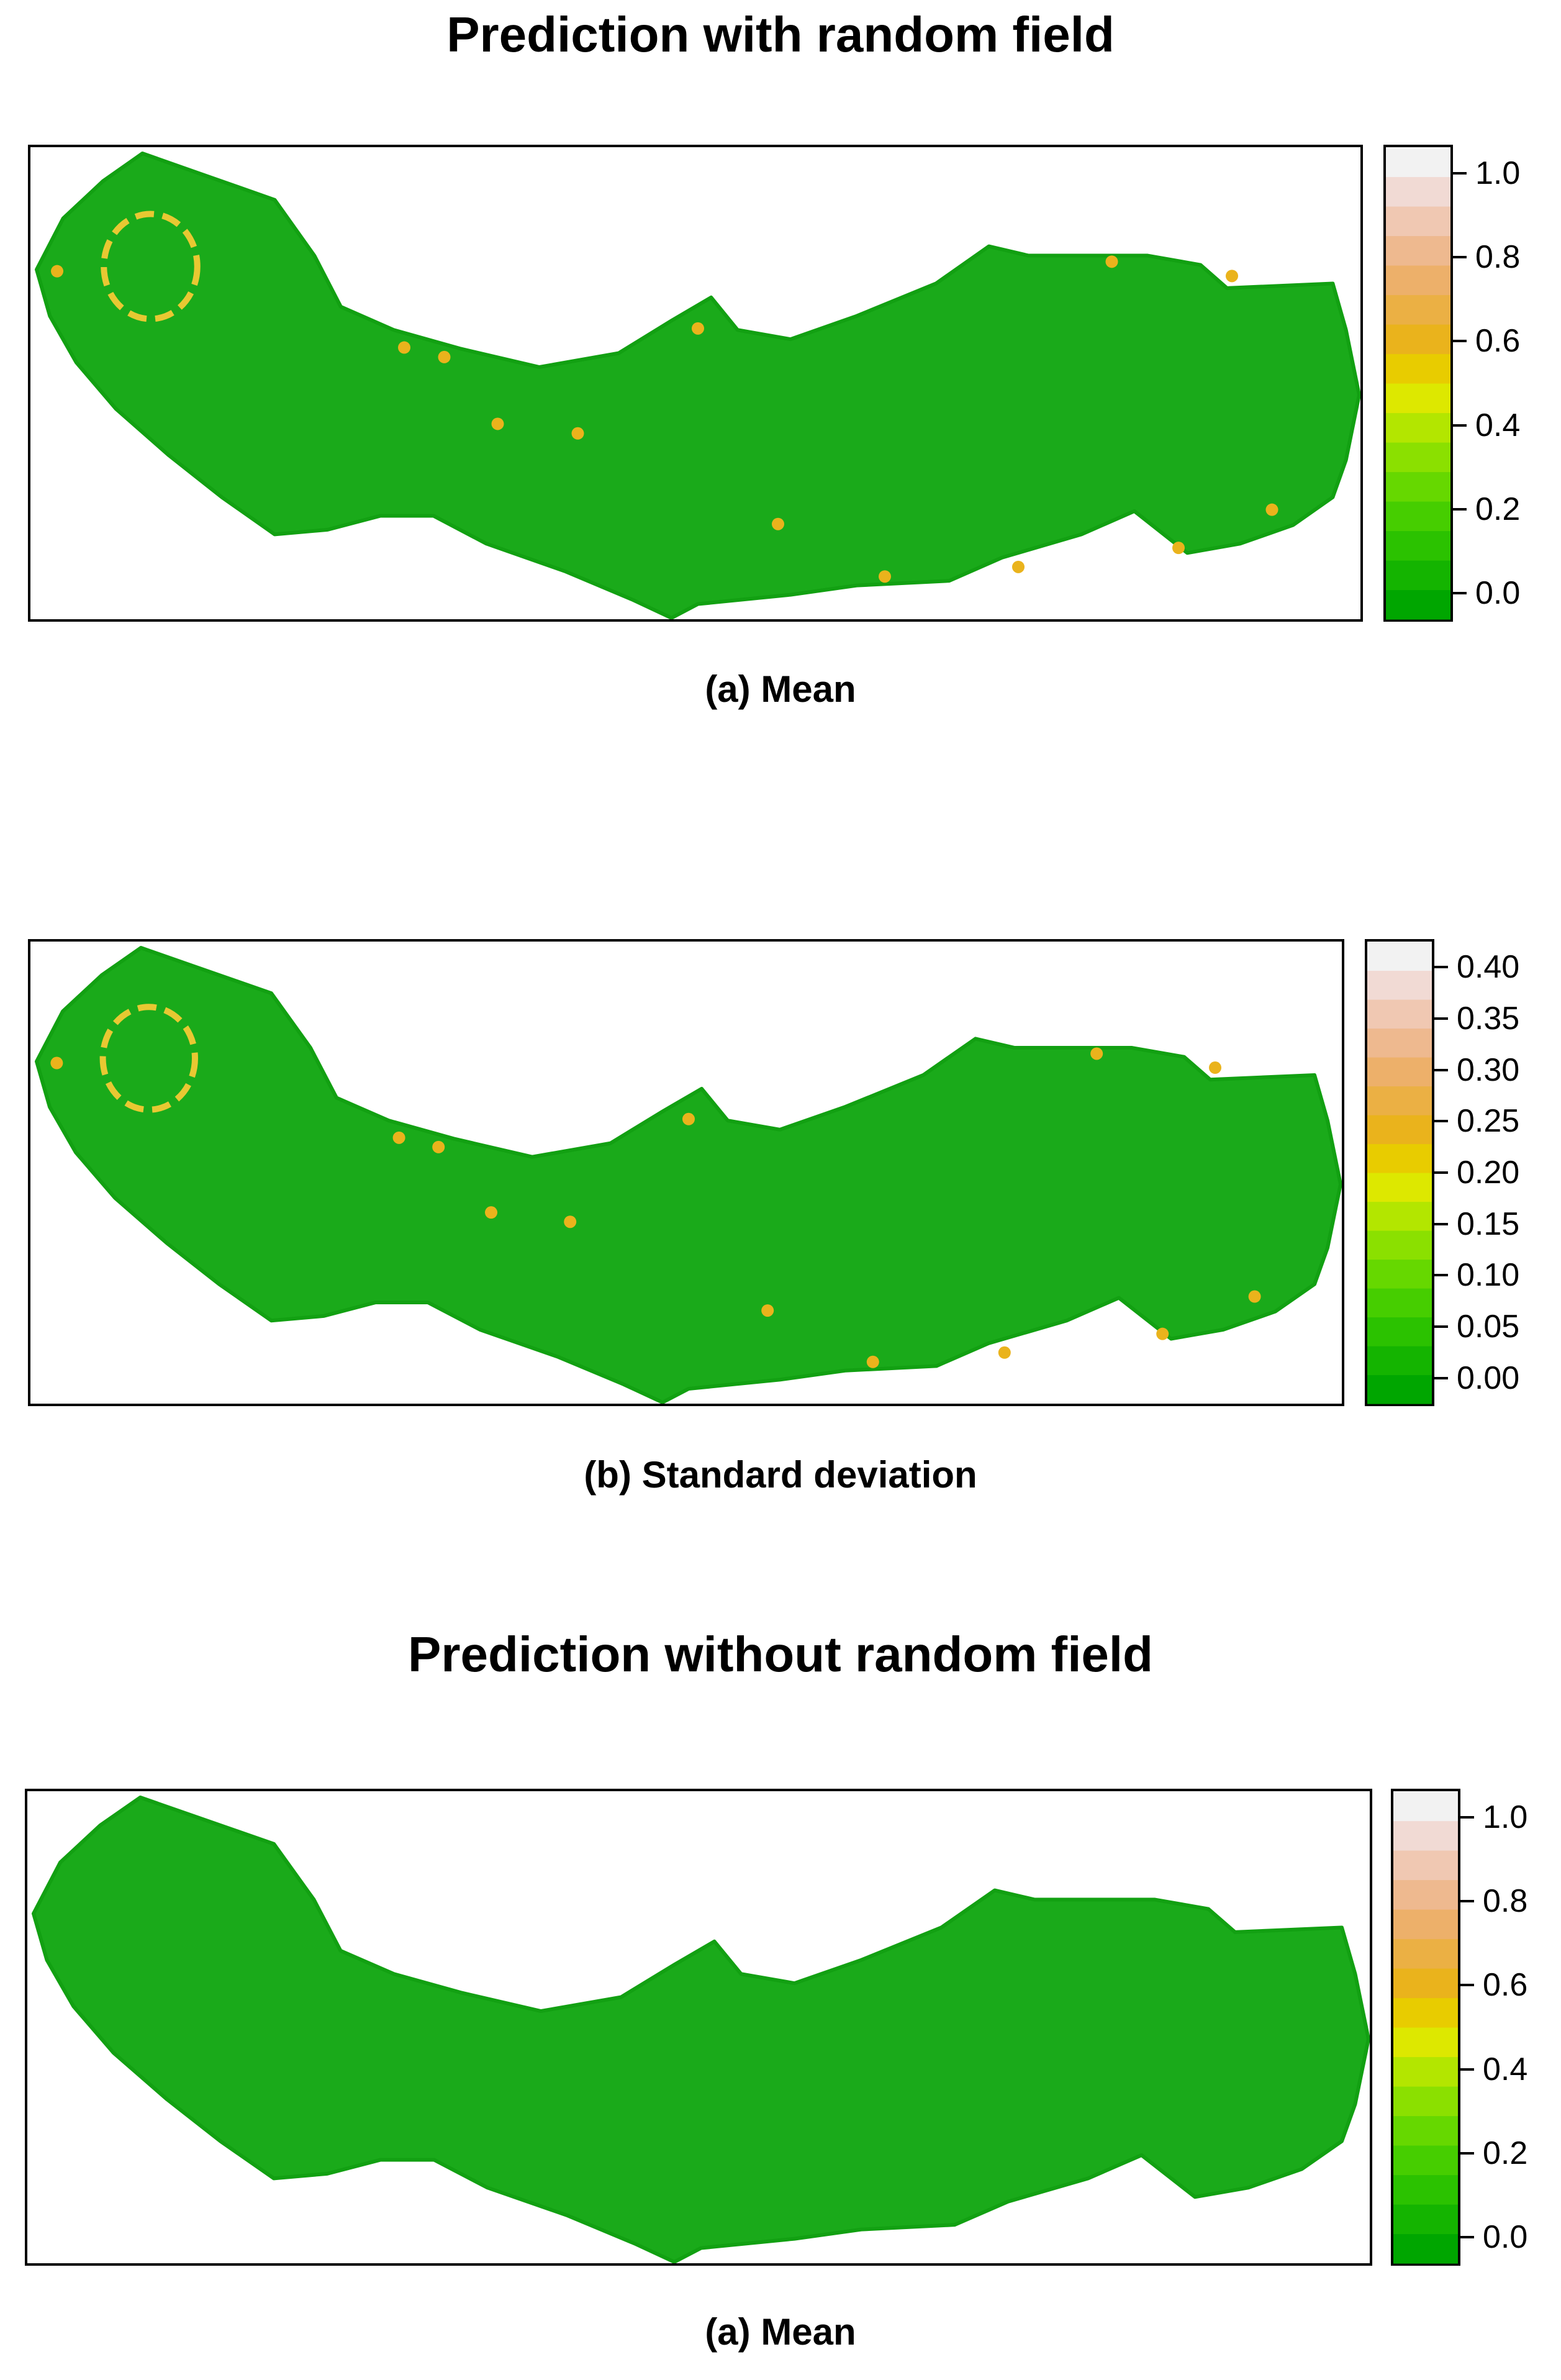  Describe the element at coordinates (1488, 1275) in the screenshot. I see `legend-tick-label: 0.10` at that location.